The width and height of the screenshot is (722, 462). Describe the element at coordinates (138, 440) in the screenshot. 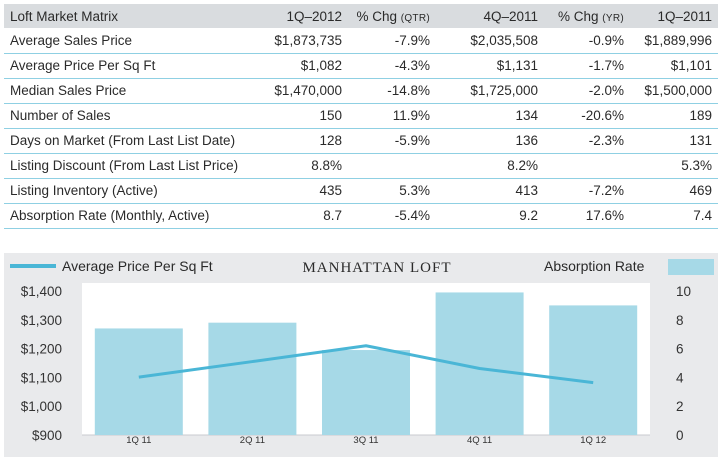

I see `x-tick-label: 1Q 11` at that location.